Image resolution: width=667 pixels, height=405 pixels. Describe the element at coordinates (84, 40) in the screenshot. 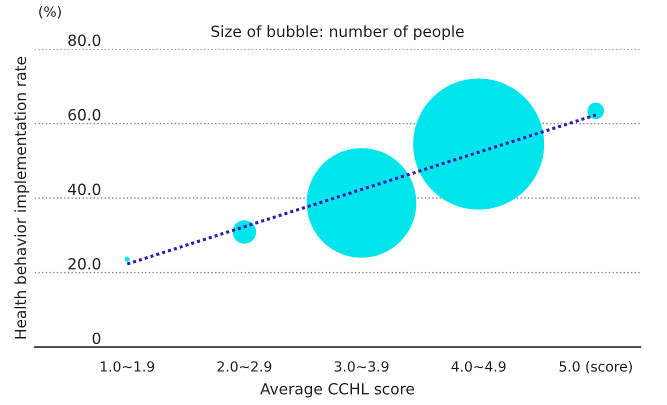

I see `y-tick-label: 80.0` at that location.